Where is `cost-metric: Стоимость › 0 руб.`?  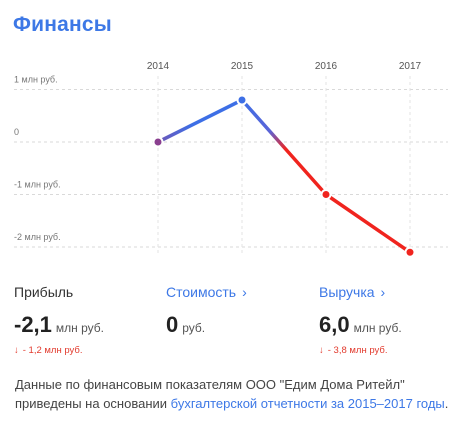
cost-metric: Стоимость › 0 руб. is located at coordinates (206, 310).